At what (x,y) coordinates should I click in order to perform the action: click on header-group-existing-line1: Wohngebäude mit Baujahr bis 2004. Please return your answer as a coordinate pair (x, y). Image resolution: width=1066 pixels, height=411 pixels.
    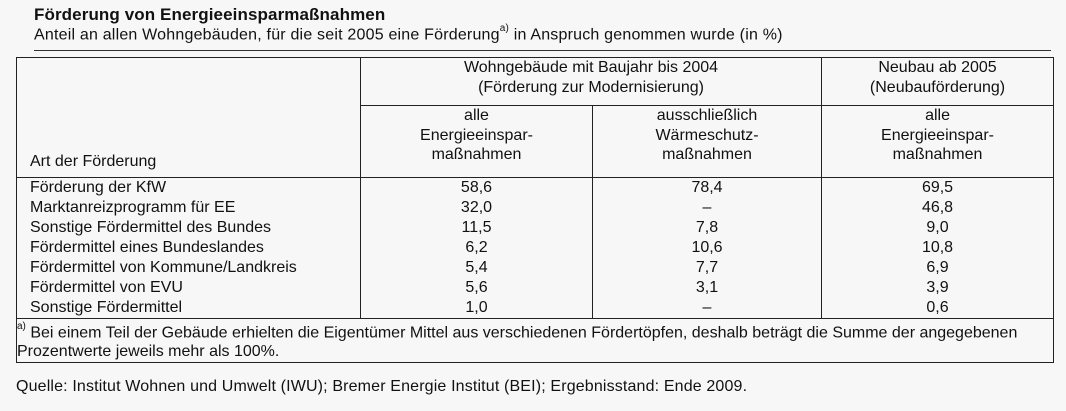
    Looking at the image, I should click on (591, 67).